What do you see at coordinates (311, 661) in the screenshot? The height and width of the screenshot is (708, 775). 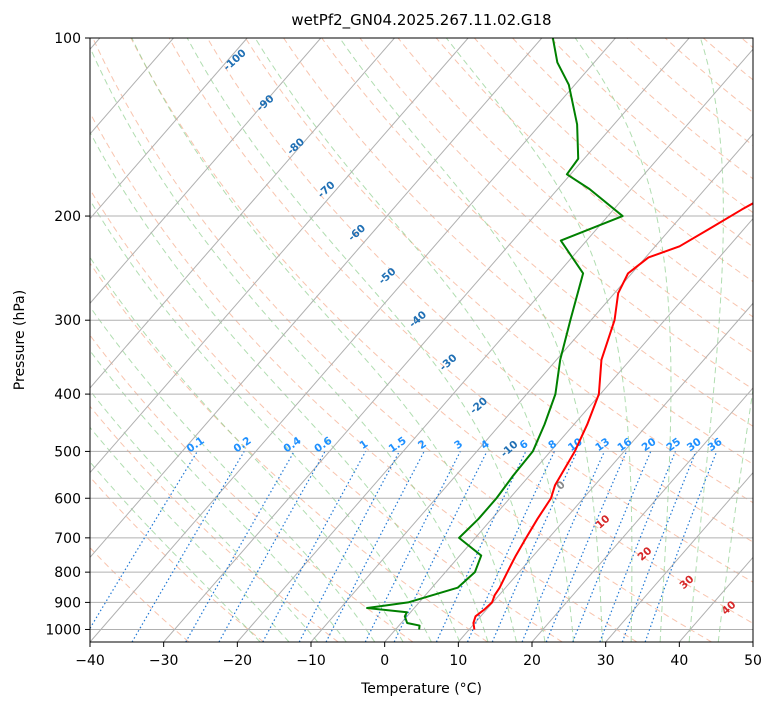 I see `x-tick-label: −10` at bounding box center [311, 661].